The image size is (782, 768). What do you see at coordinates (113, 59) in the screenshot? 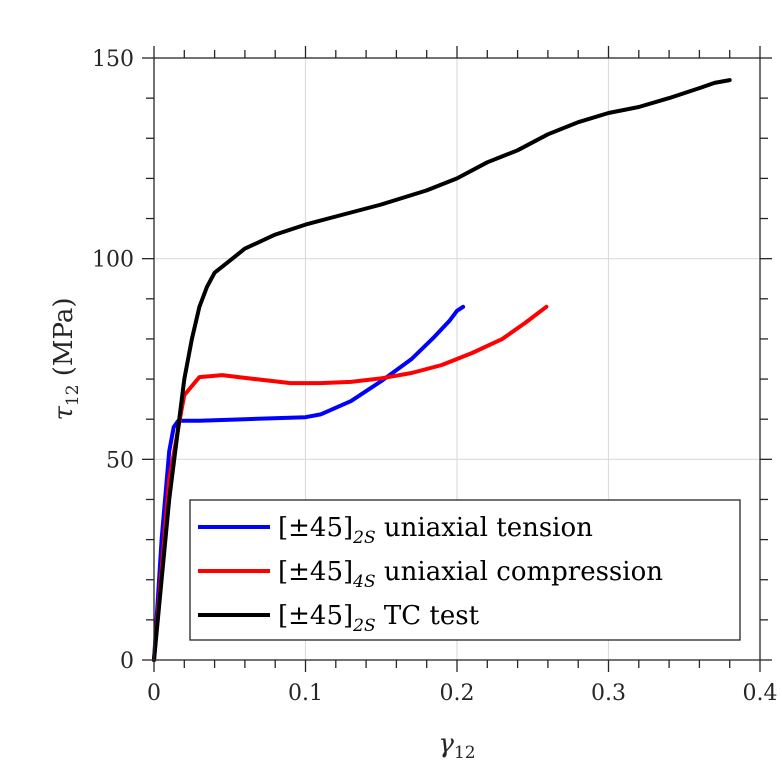
I see `y-tick-label: 150` at bounding box center [113, 59].